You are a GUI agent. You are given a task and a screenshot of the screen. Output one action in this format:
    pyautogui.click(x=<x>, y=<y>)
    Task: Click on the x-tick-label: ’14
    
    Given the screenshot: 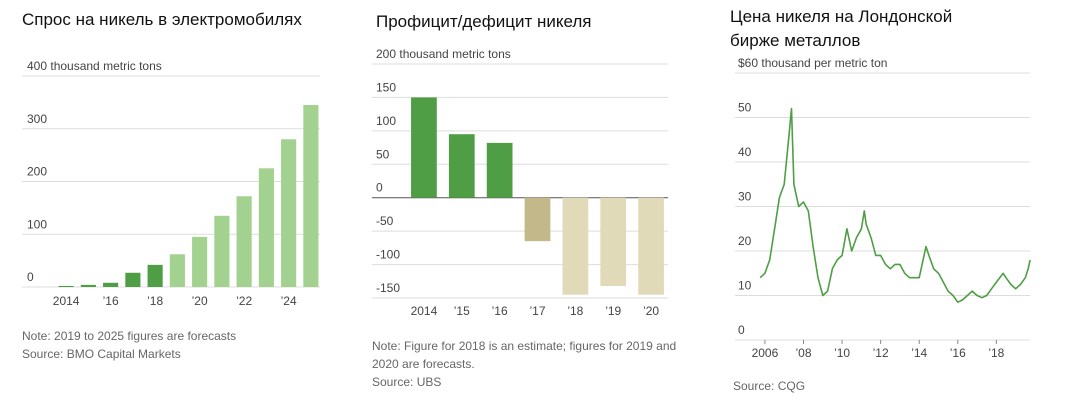 What is the action you would take?
    pyautogui.click(x=919, y=353)
    